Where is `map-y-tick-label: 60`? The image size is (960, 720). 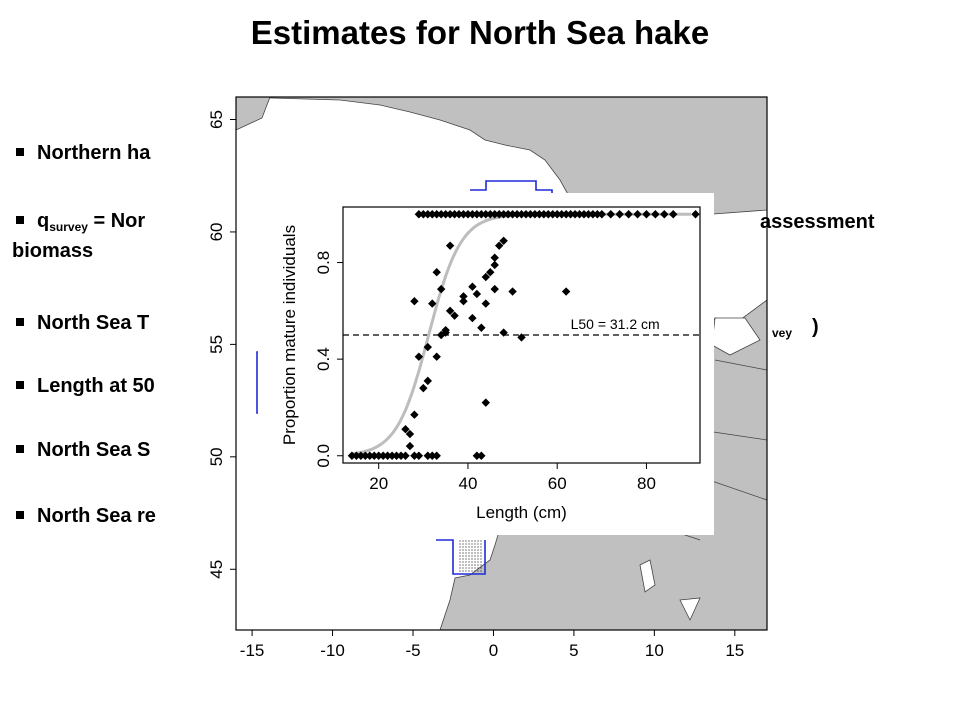 map-y-tick-label: 60 is located at coordinates (216, 231).